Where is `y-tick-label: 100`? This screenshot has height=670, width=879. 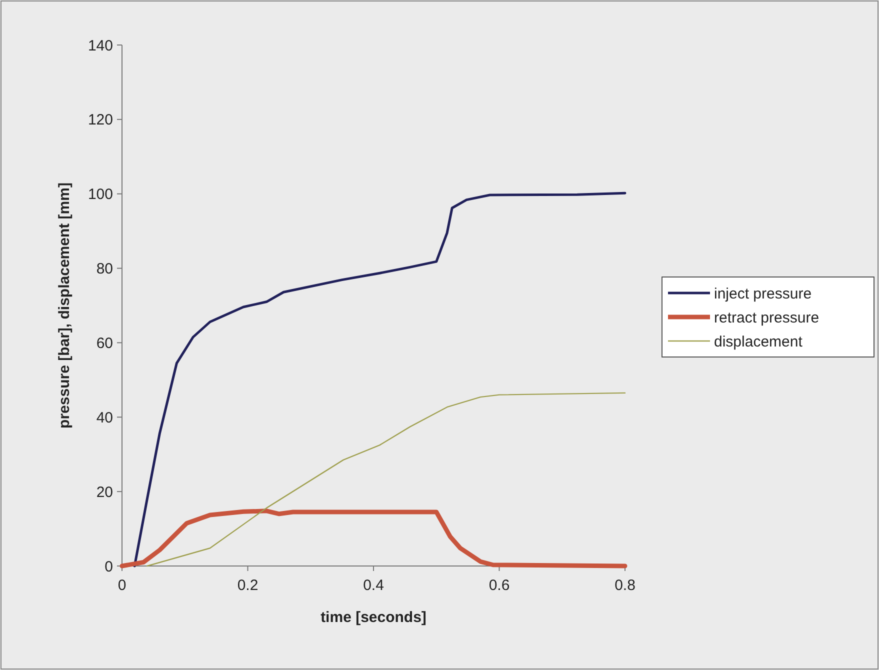 y-tick-label: 100 is located at coordinates (100, 195).